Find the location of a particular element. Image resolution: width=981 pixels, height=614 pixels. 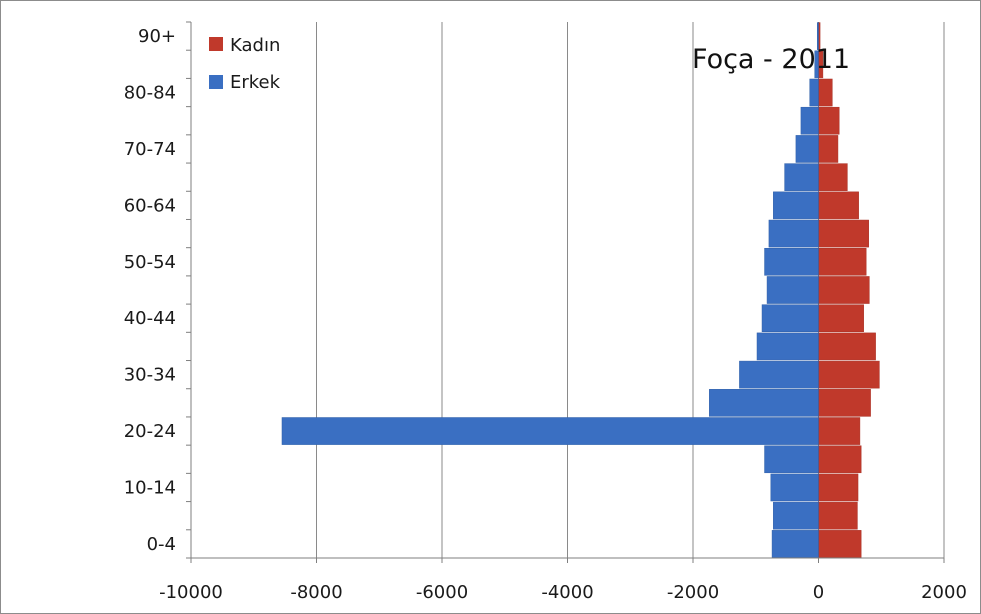

y-tick-label: 80-84 is located at coordinates (150, 93).